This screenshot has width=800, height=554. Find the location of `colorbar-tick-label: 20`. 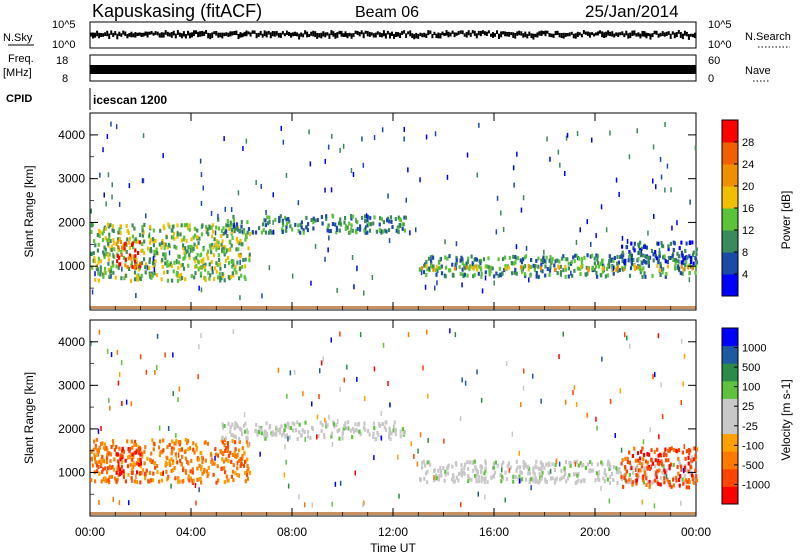

colorbar-tick-label: 20 is located at coordinates (748, 187).